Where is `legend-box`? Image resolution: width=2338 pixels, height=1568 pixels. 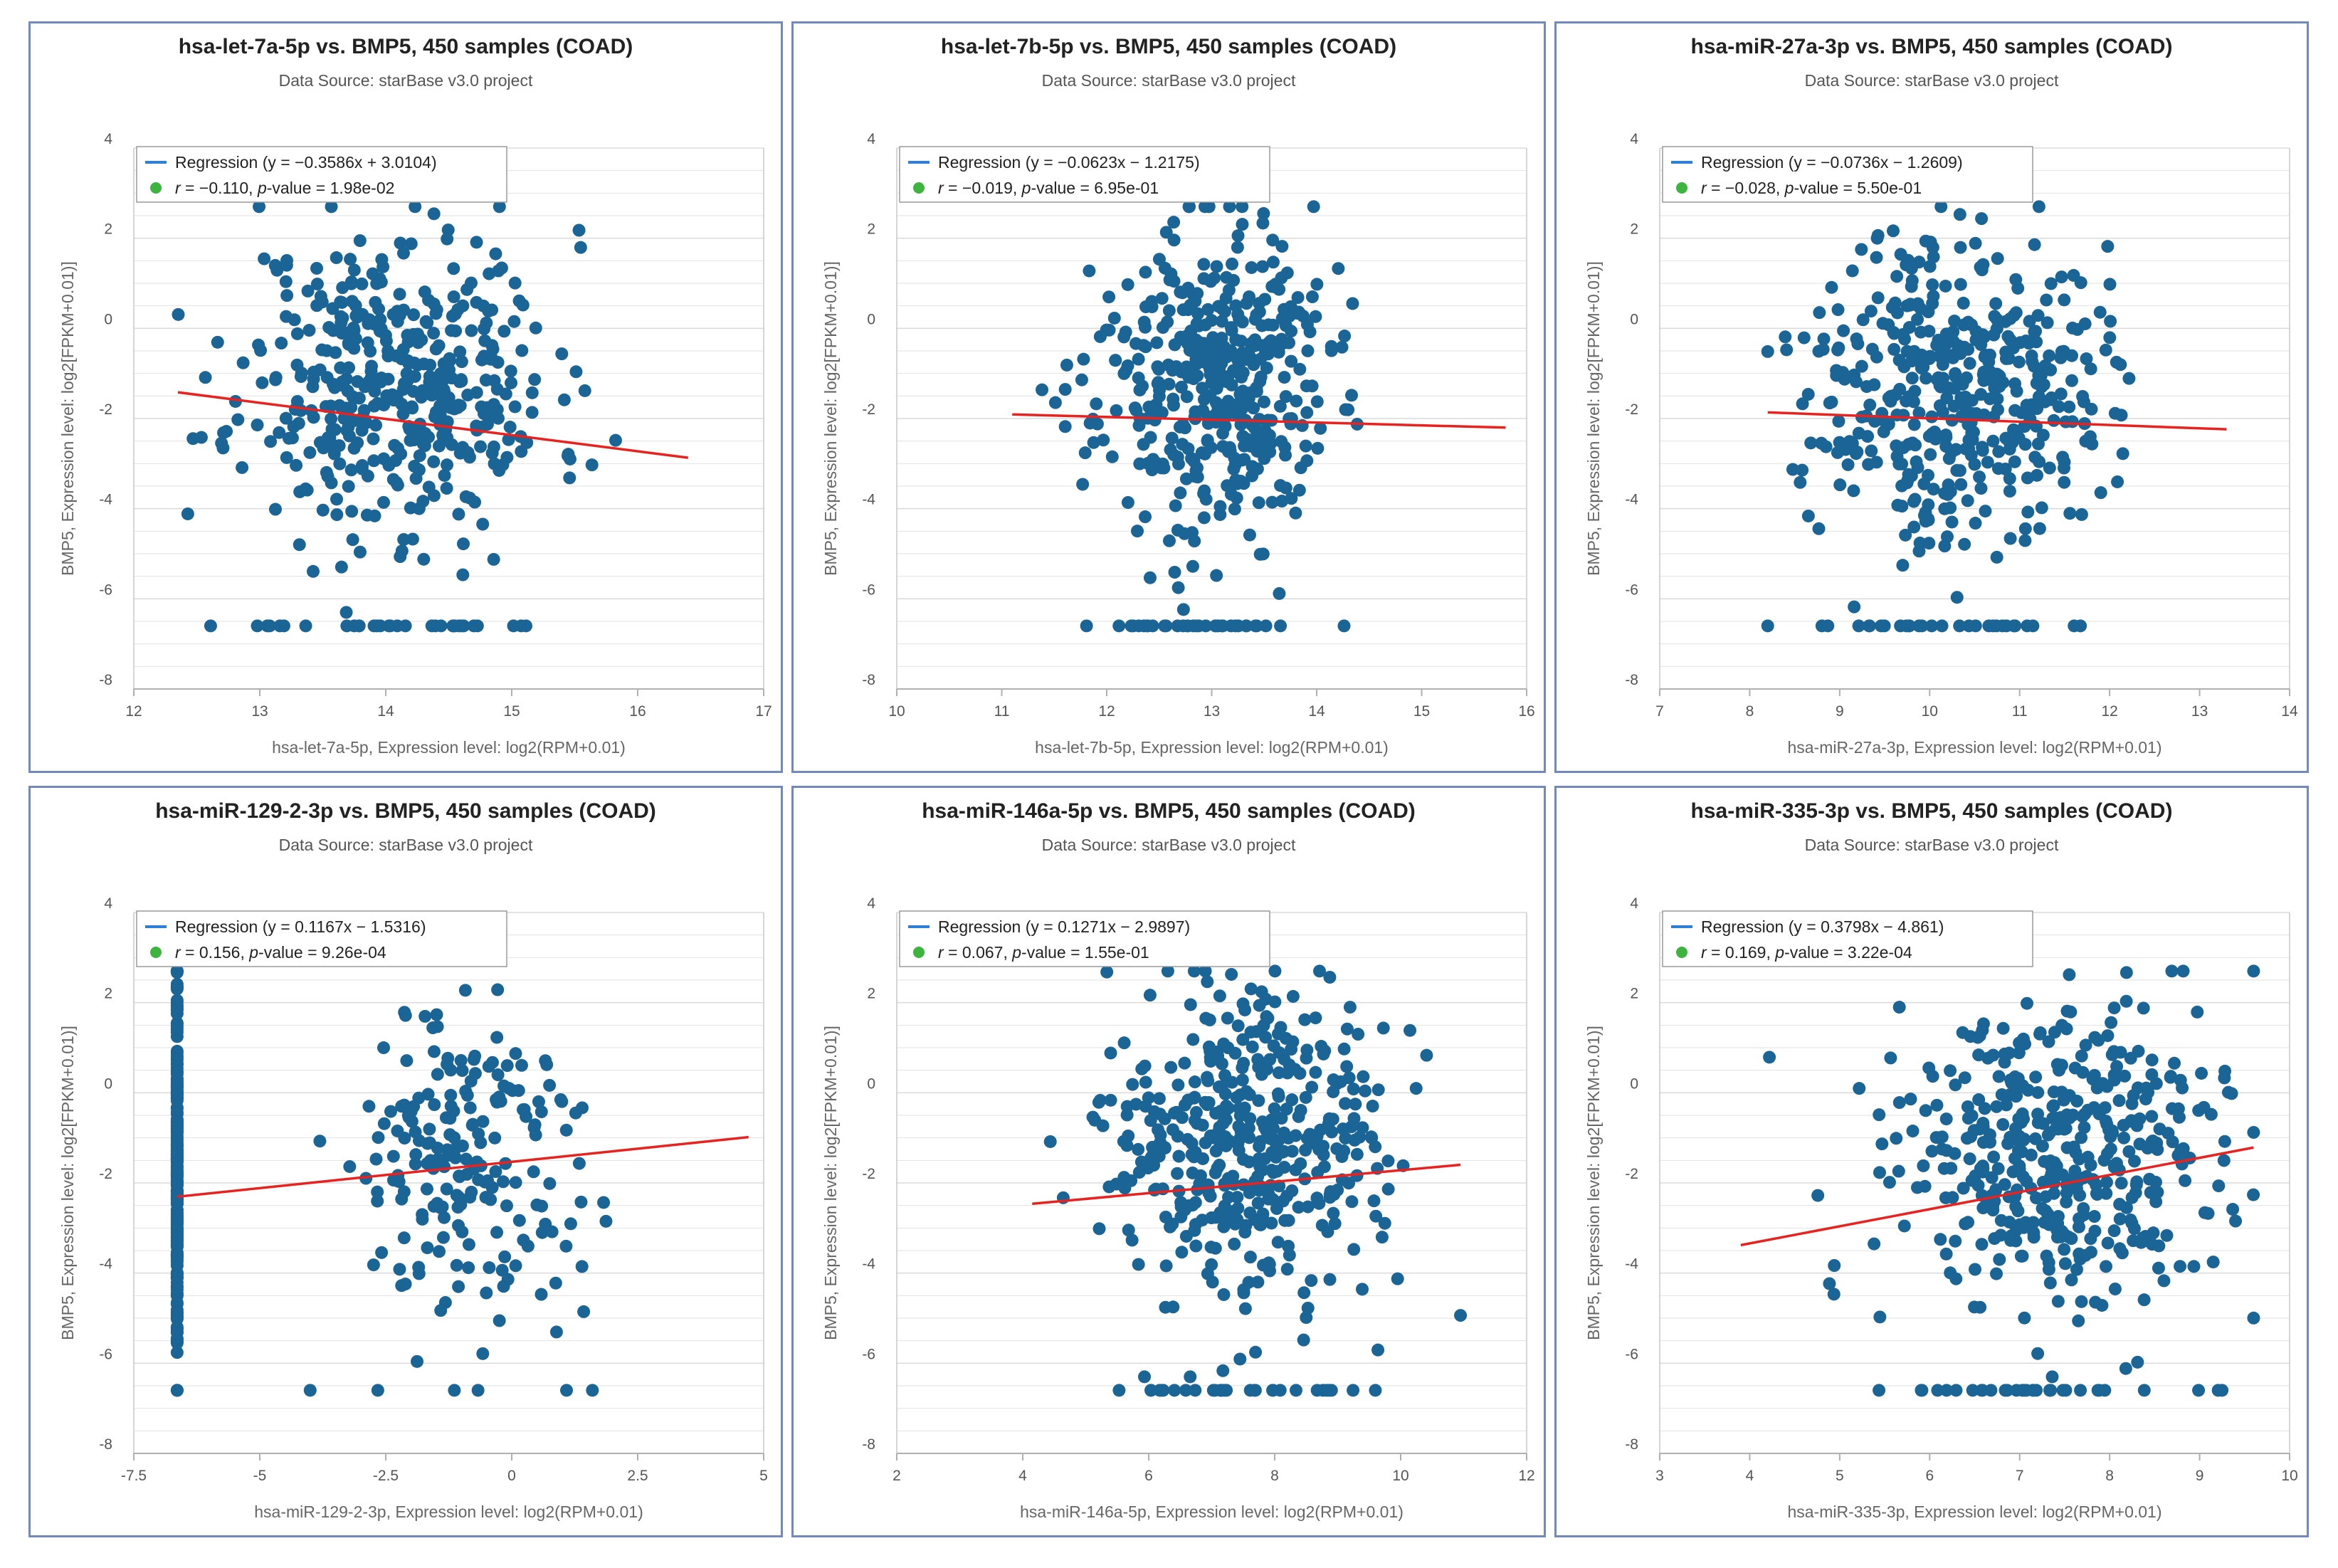 legend-box is located at coordinates (1084, 174).